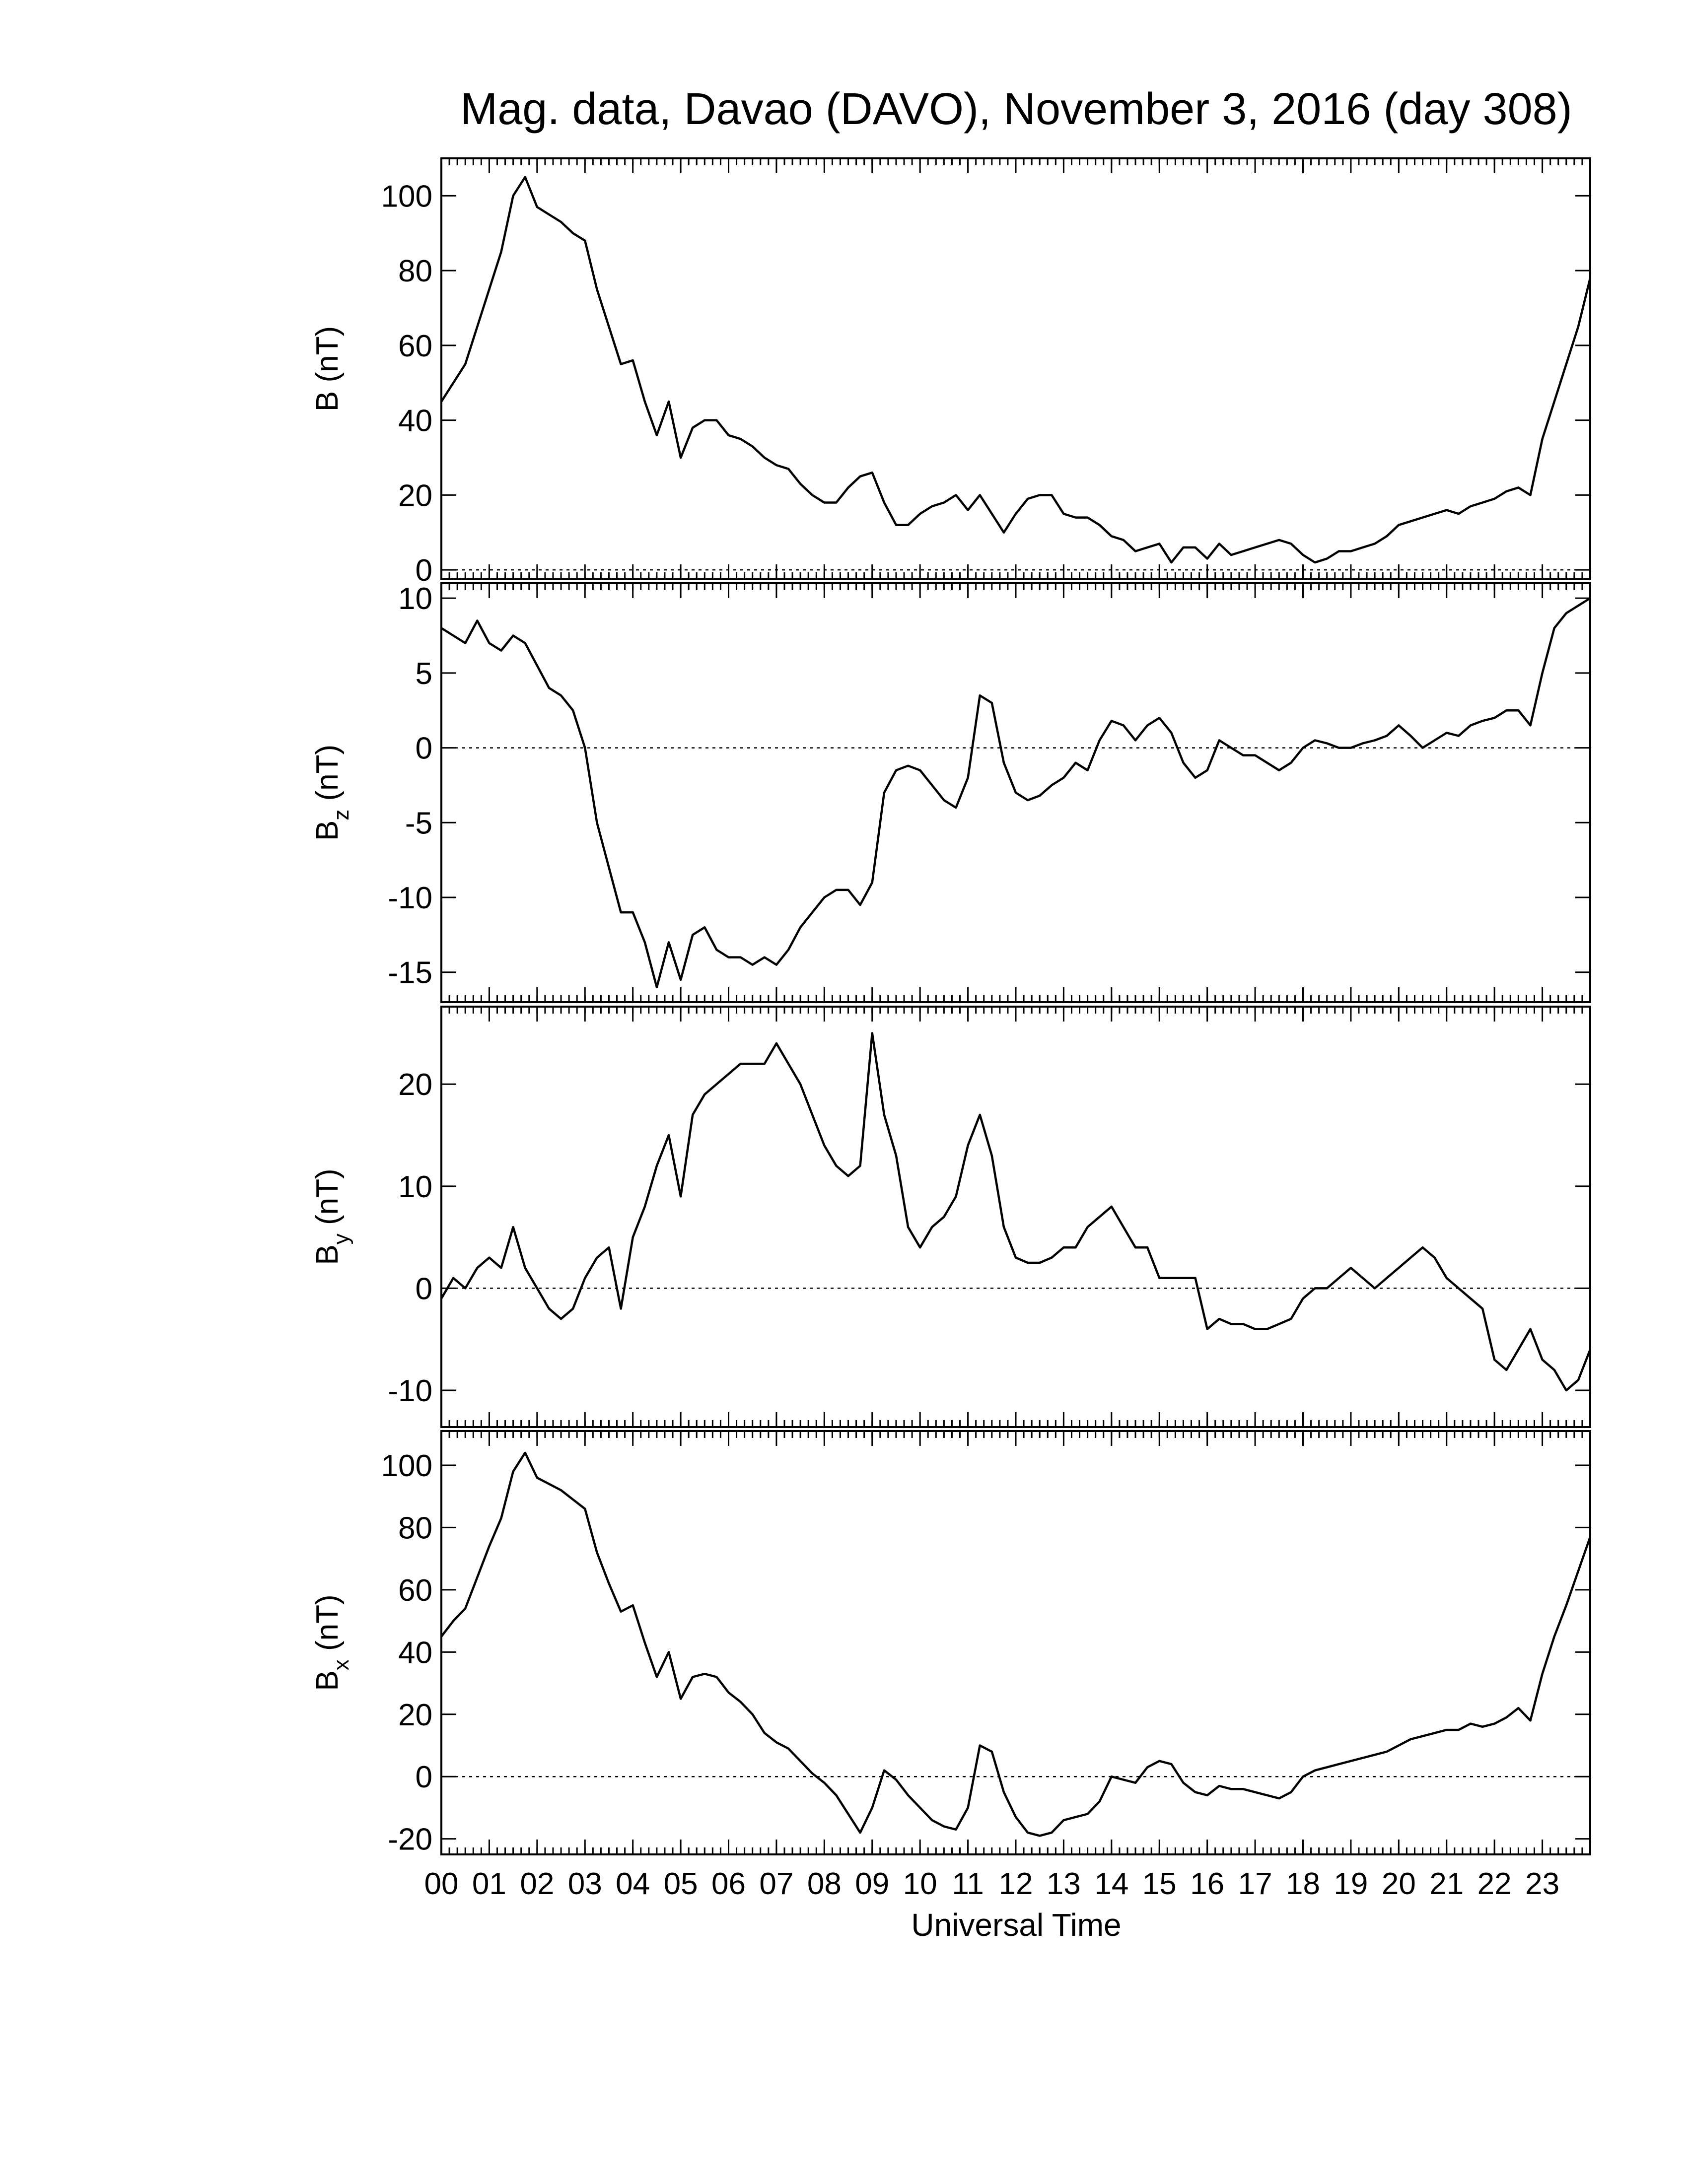 This screenshot has width=1688, height=2184. Describe the element at coordinates (633, 1884) in the screenshot. I see `x-tick-label: 04` at that location.